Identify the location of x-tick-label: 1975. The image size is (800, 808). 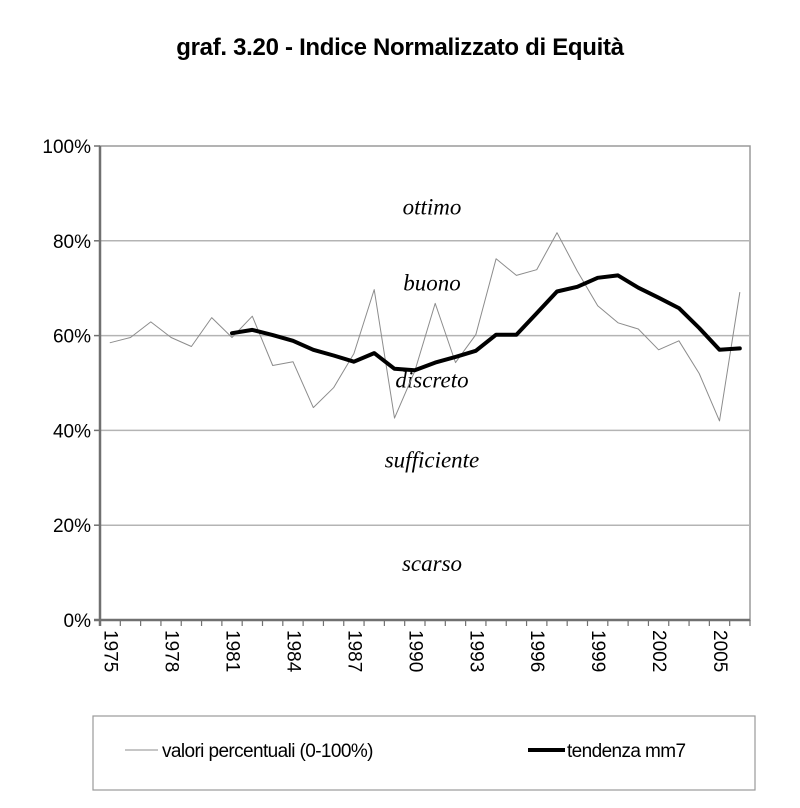
(110, 651).